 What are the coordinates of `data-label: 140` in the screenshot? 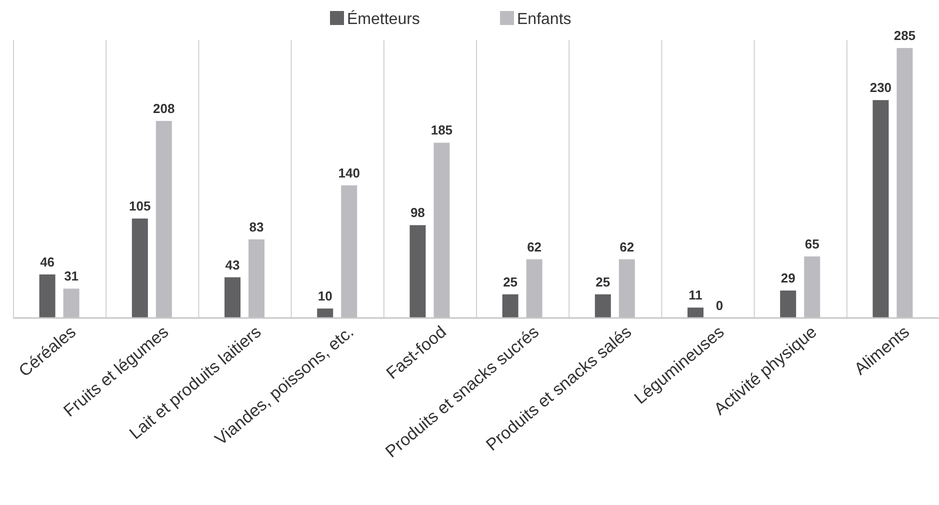 It's located at (349, 172).